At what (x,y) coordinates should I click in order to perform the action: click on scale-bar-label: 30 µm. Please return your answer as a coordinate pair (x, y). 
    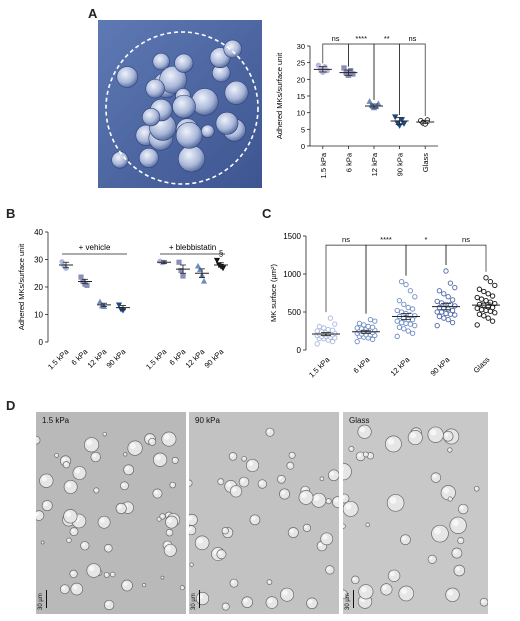
    Looking at the image, I should click on (41, 601).